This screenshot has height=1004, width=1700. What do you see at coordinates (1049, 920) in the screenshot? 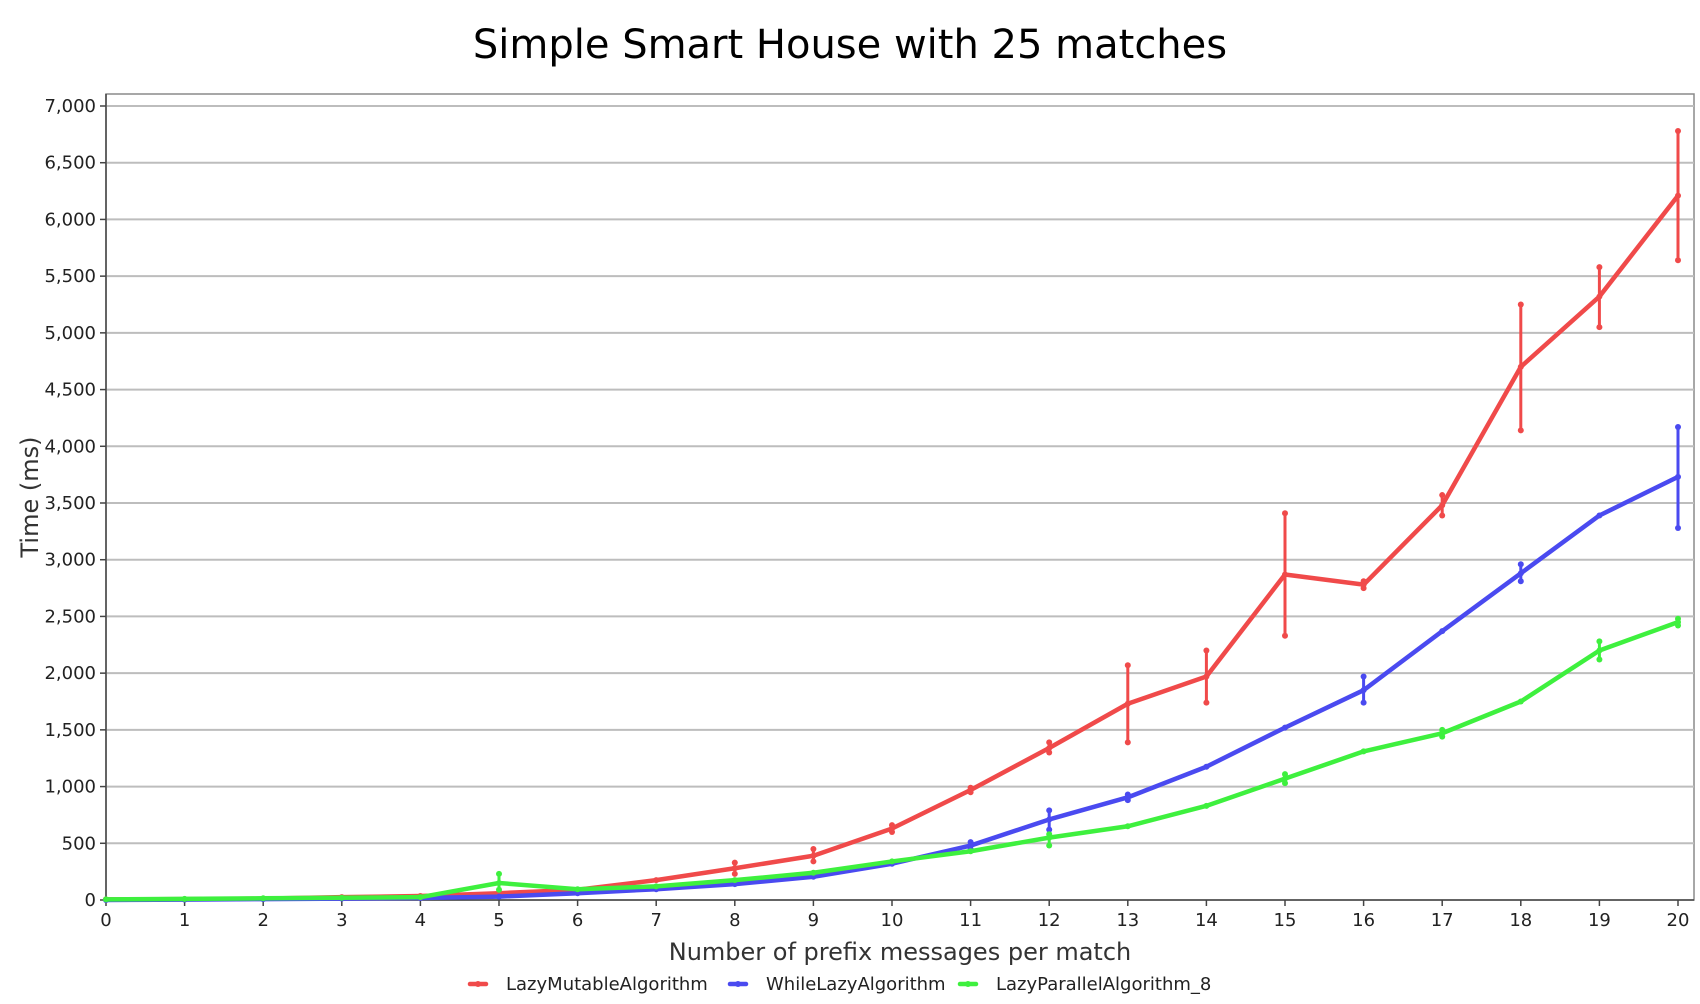
I see `x-tick-label-12: 12` at bounding box center [1049, 920].